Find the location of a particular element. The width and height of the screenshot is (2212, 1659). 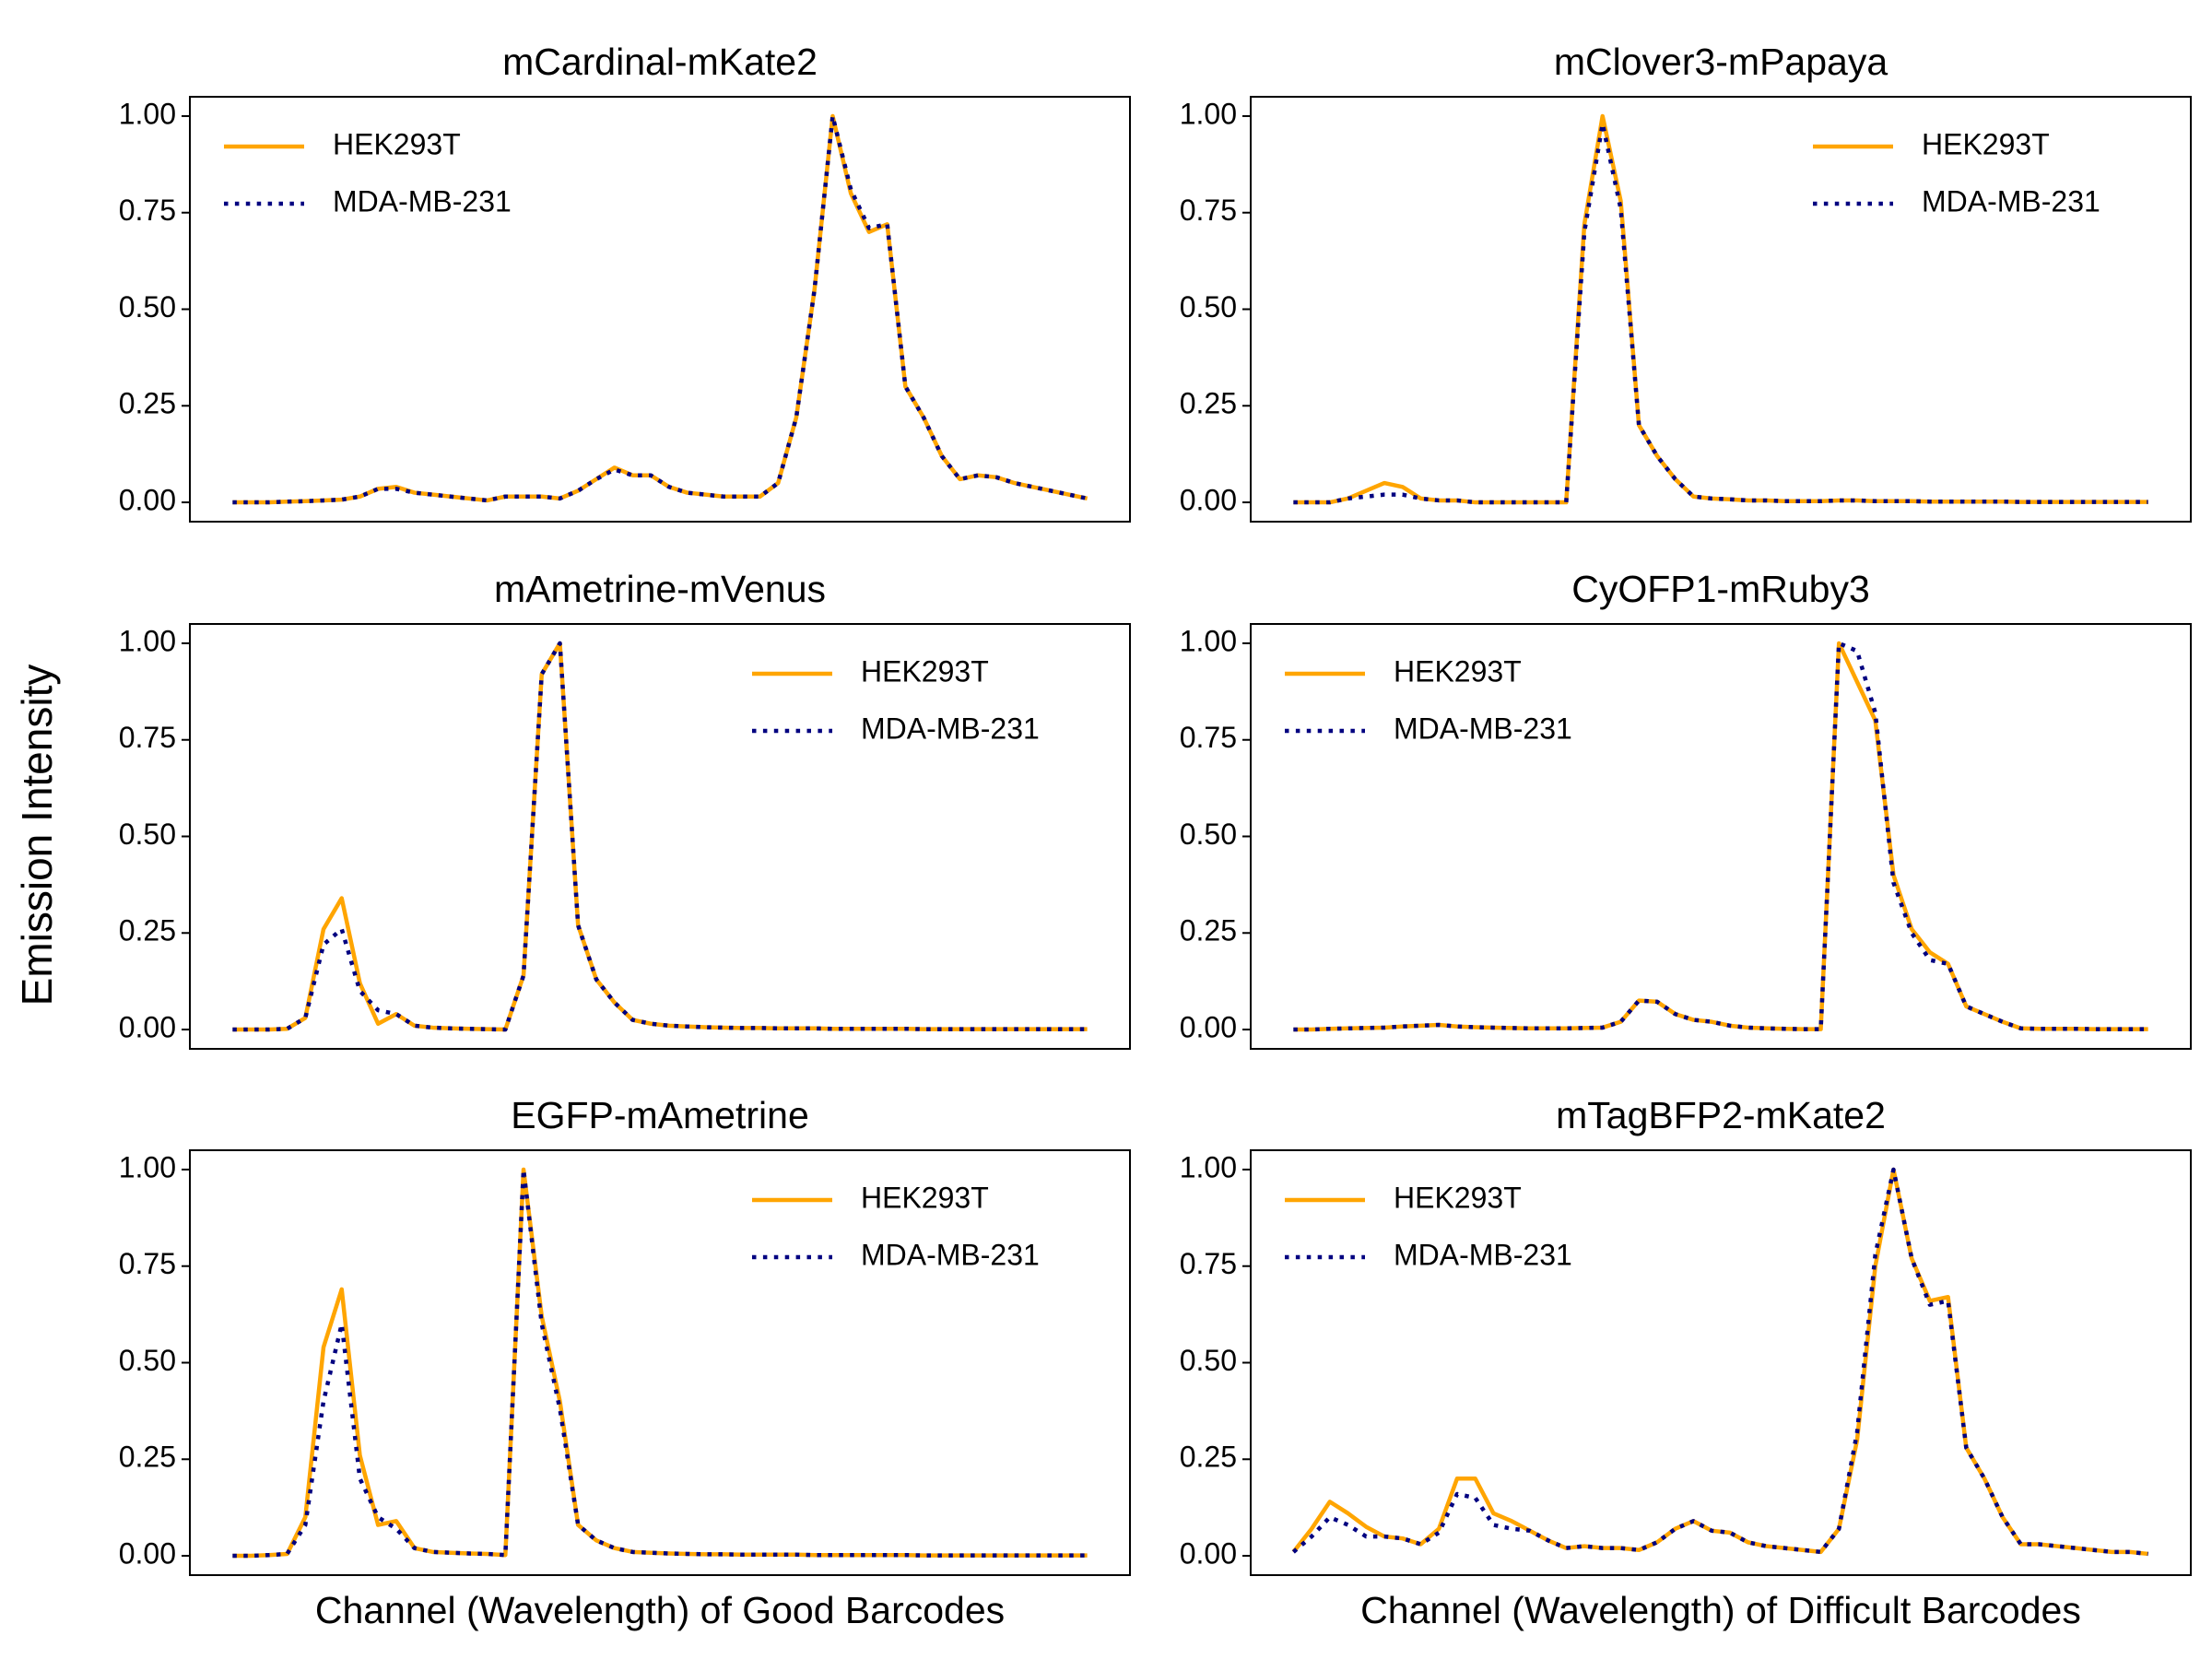

x-axis-label: Channel (Wavelength) of Good Barcodes is located at coordinates (660, 1610).